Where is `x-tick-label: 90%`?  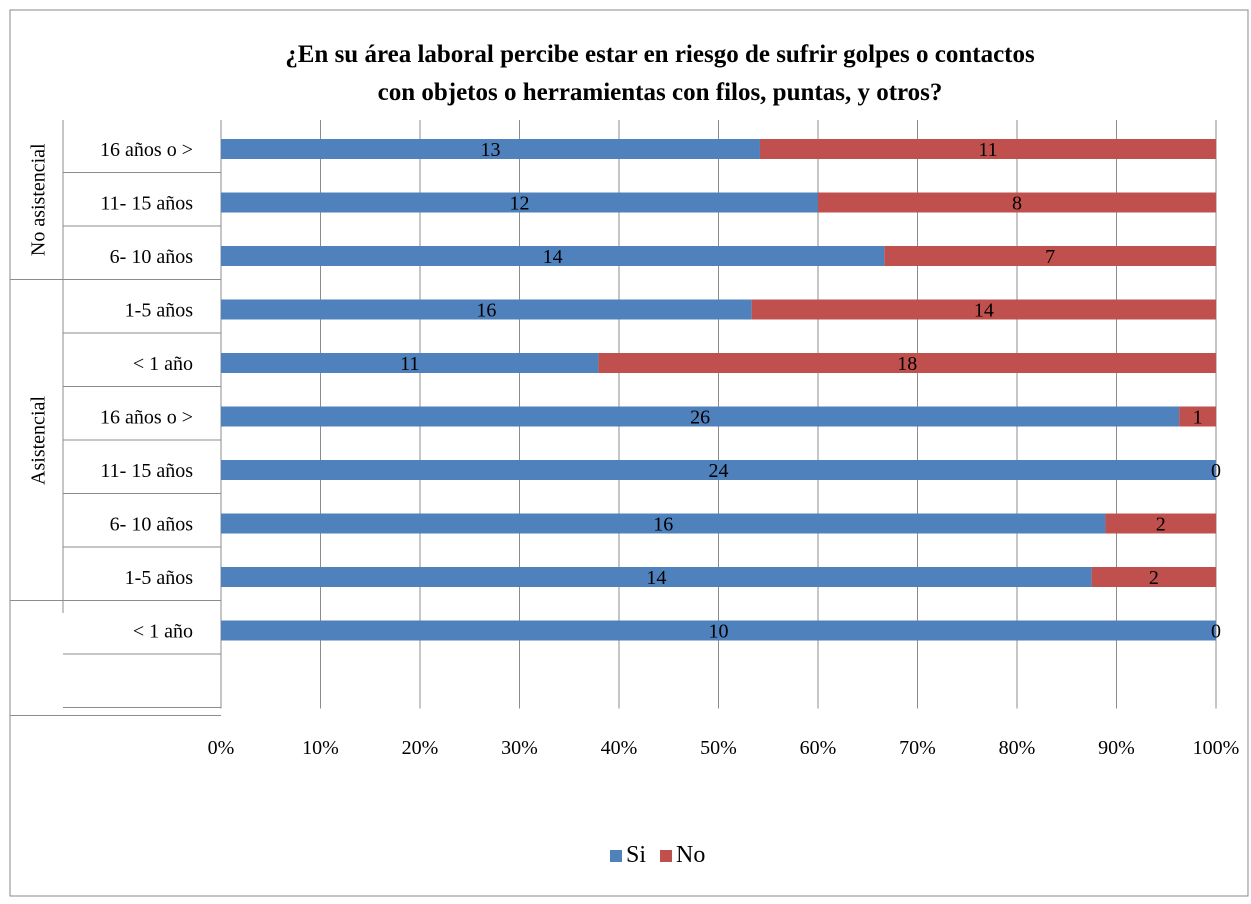 x-tick-label: 90% is located at coordinates (1116, 748).